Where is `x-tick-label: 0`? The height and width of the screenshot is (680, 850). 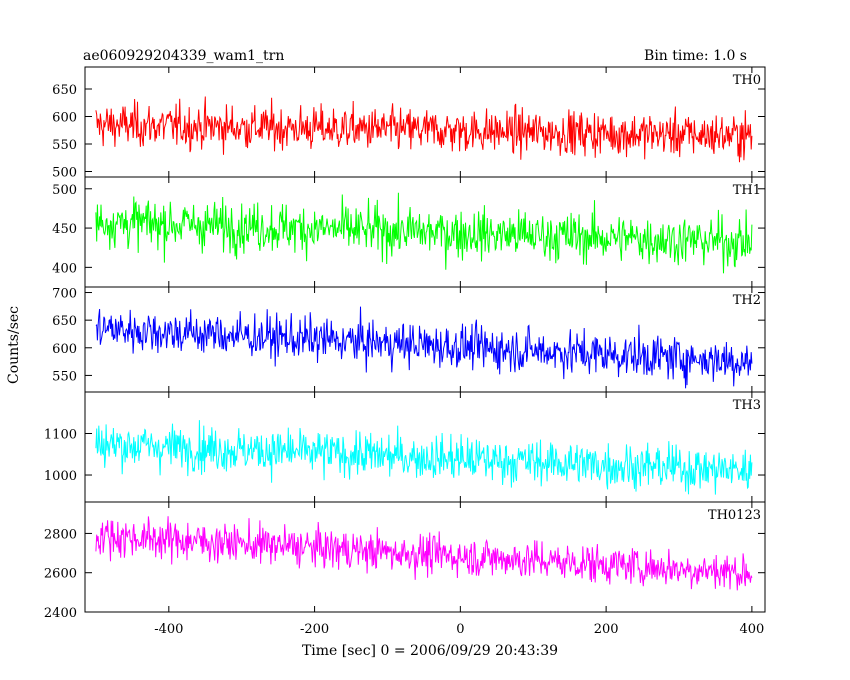 x-tick-label: 0 is located at coordinates (460, 629).